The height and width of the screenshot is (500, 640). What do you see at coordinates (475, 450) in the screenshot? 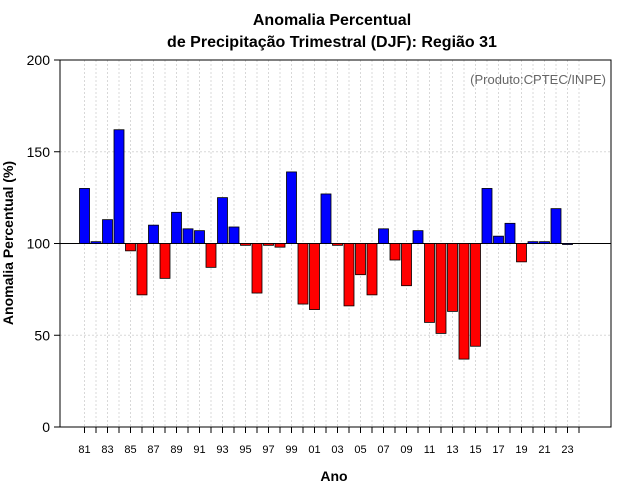
I see `x-tick-label: 15` at bounding box center [475, 450].